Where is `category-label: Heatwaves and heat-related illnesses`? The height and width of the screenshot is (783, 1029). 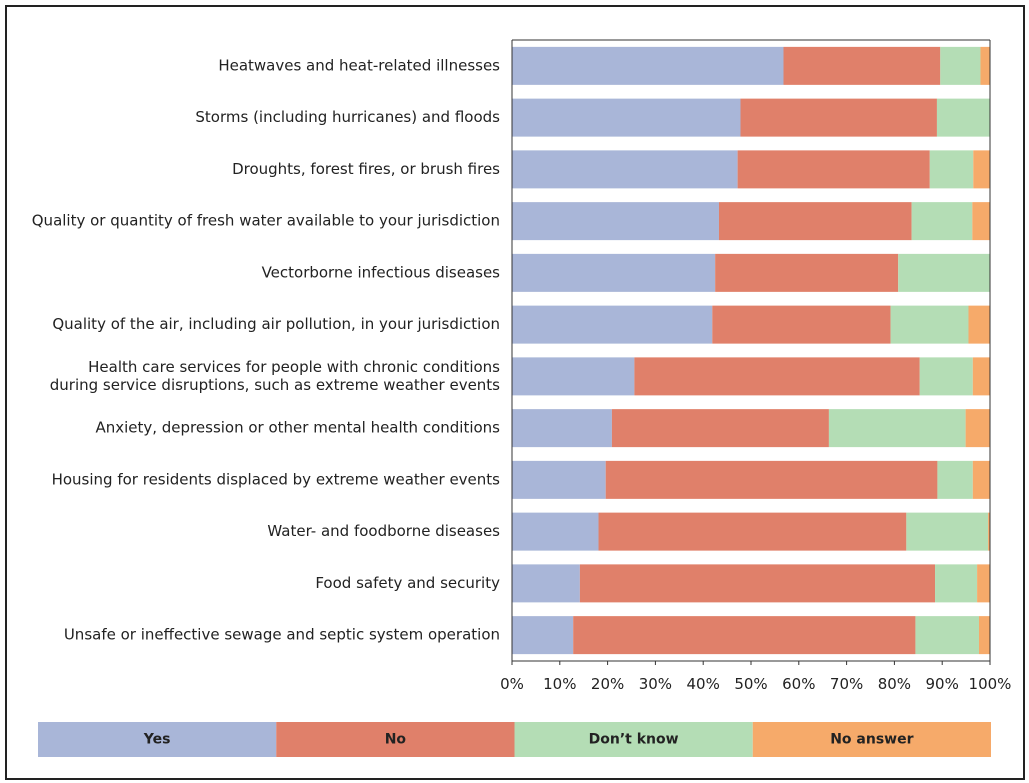
category-label: Heatwaves and heat-related illnesses is located at coordinates (359, 65).